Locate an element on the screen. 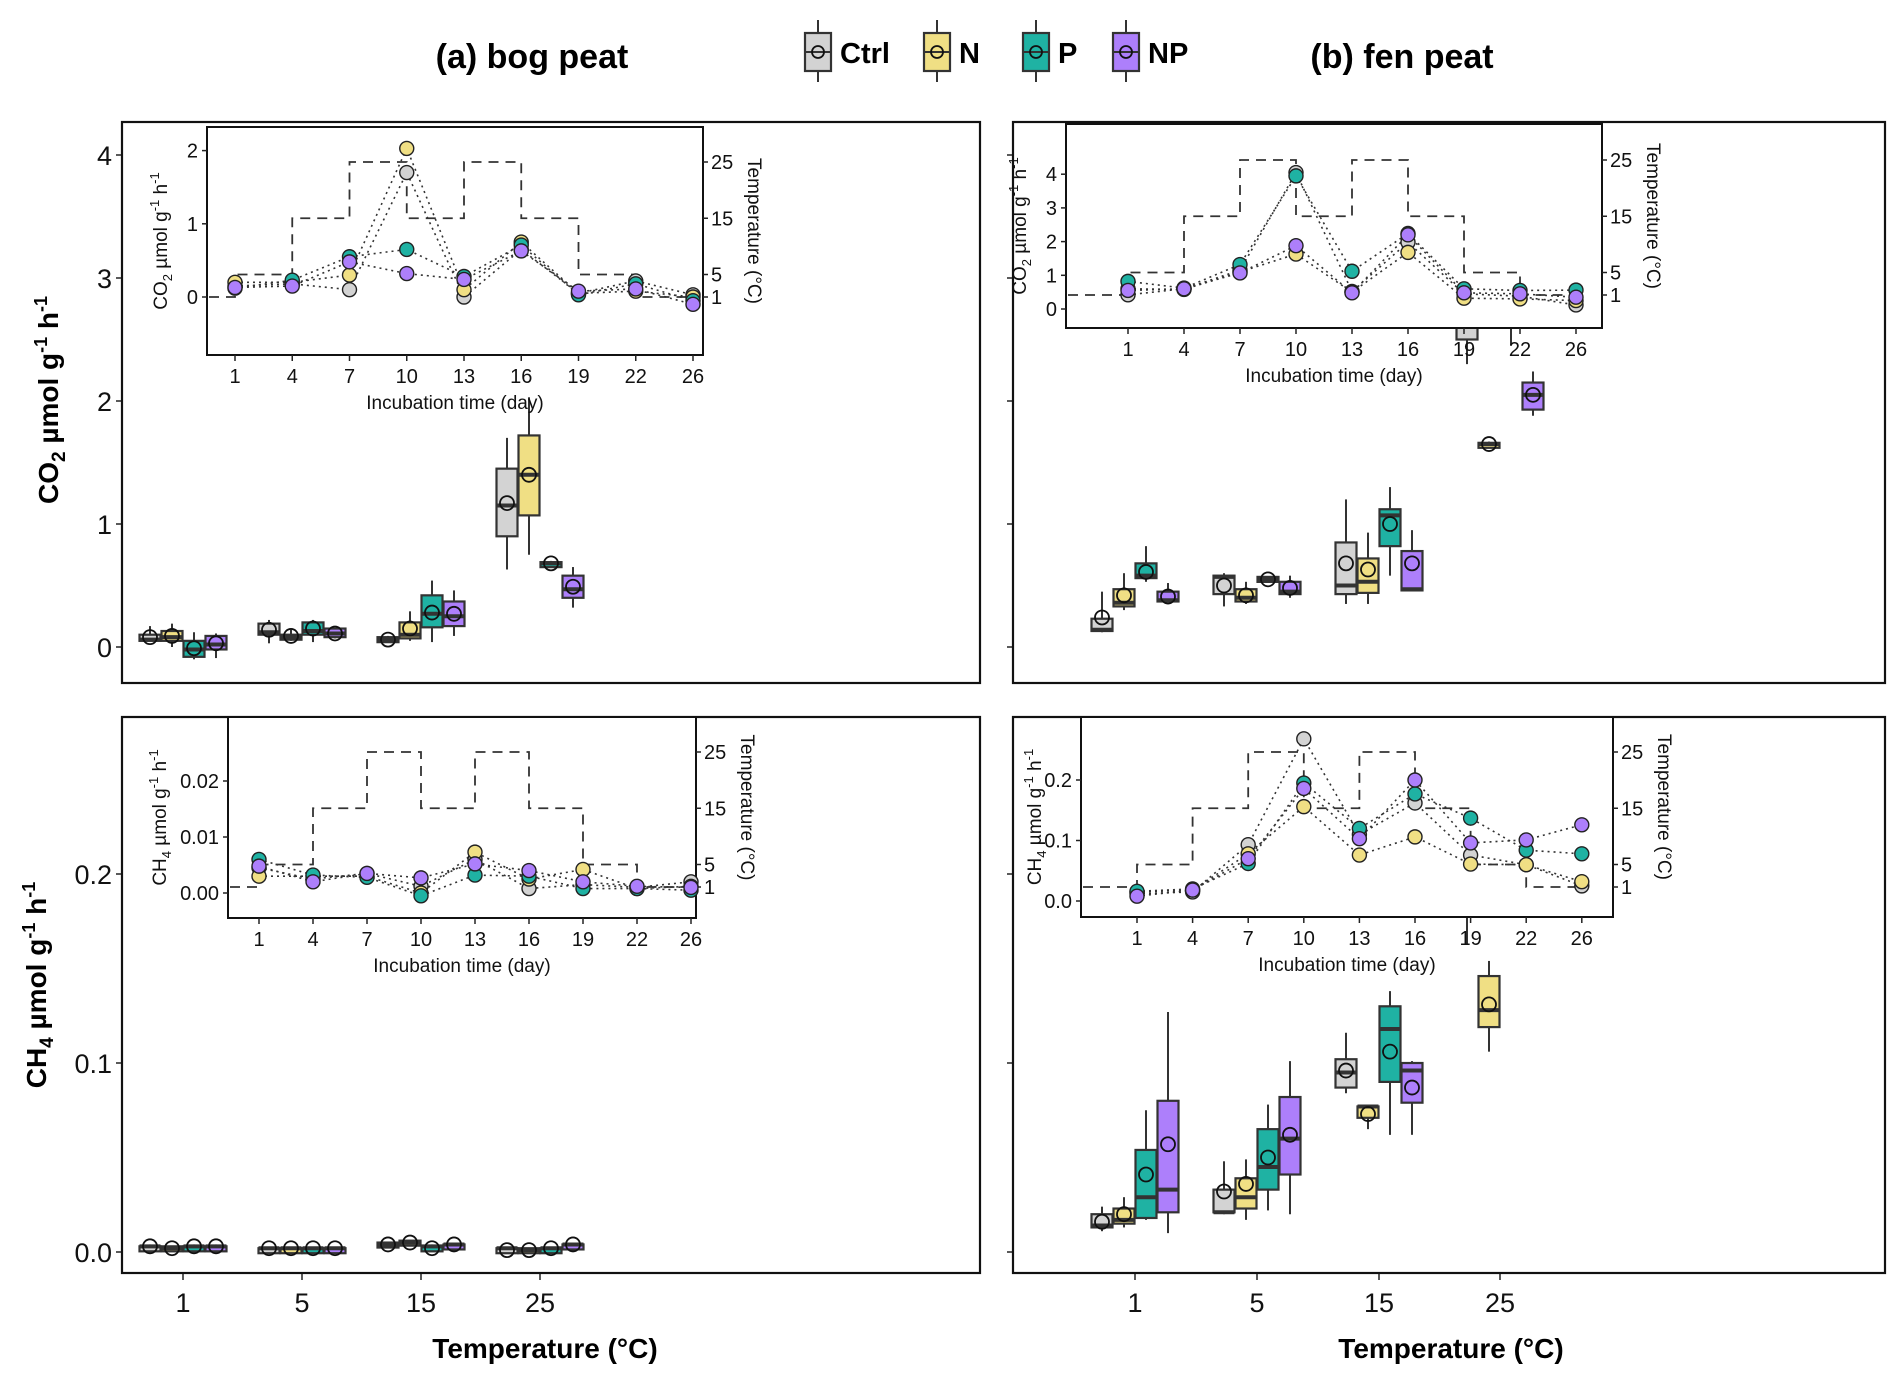 This screenshot has height=1383, width=1892. legend-item-np: NP is located at coordinates (1149, 51).